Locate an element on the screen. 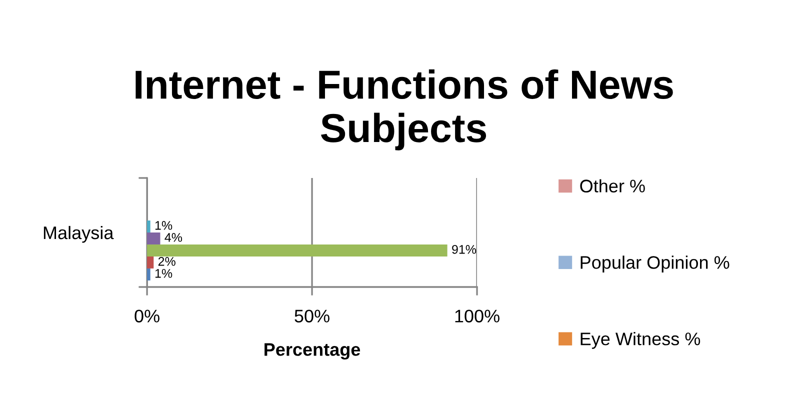 The image size is (807, 410). data-label: 91% is located at coordinates (464, 249).